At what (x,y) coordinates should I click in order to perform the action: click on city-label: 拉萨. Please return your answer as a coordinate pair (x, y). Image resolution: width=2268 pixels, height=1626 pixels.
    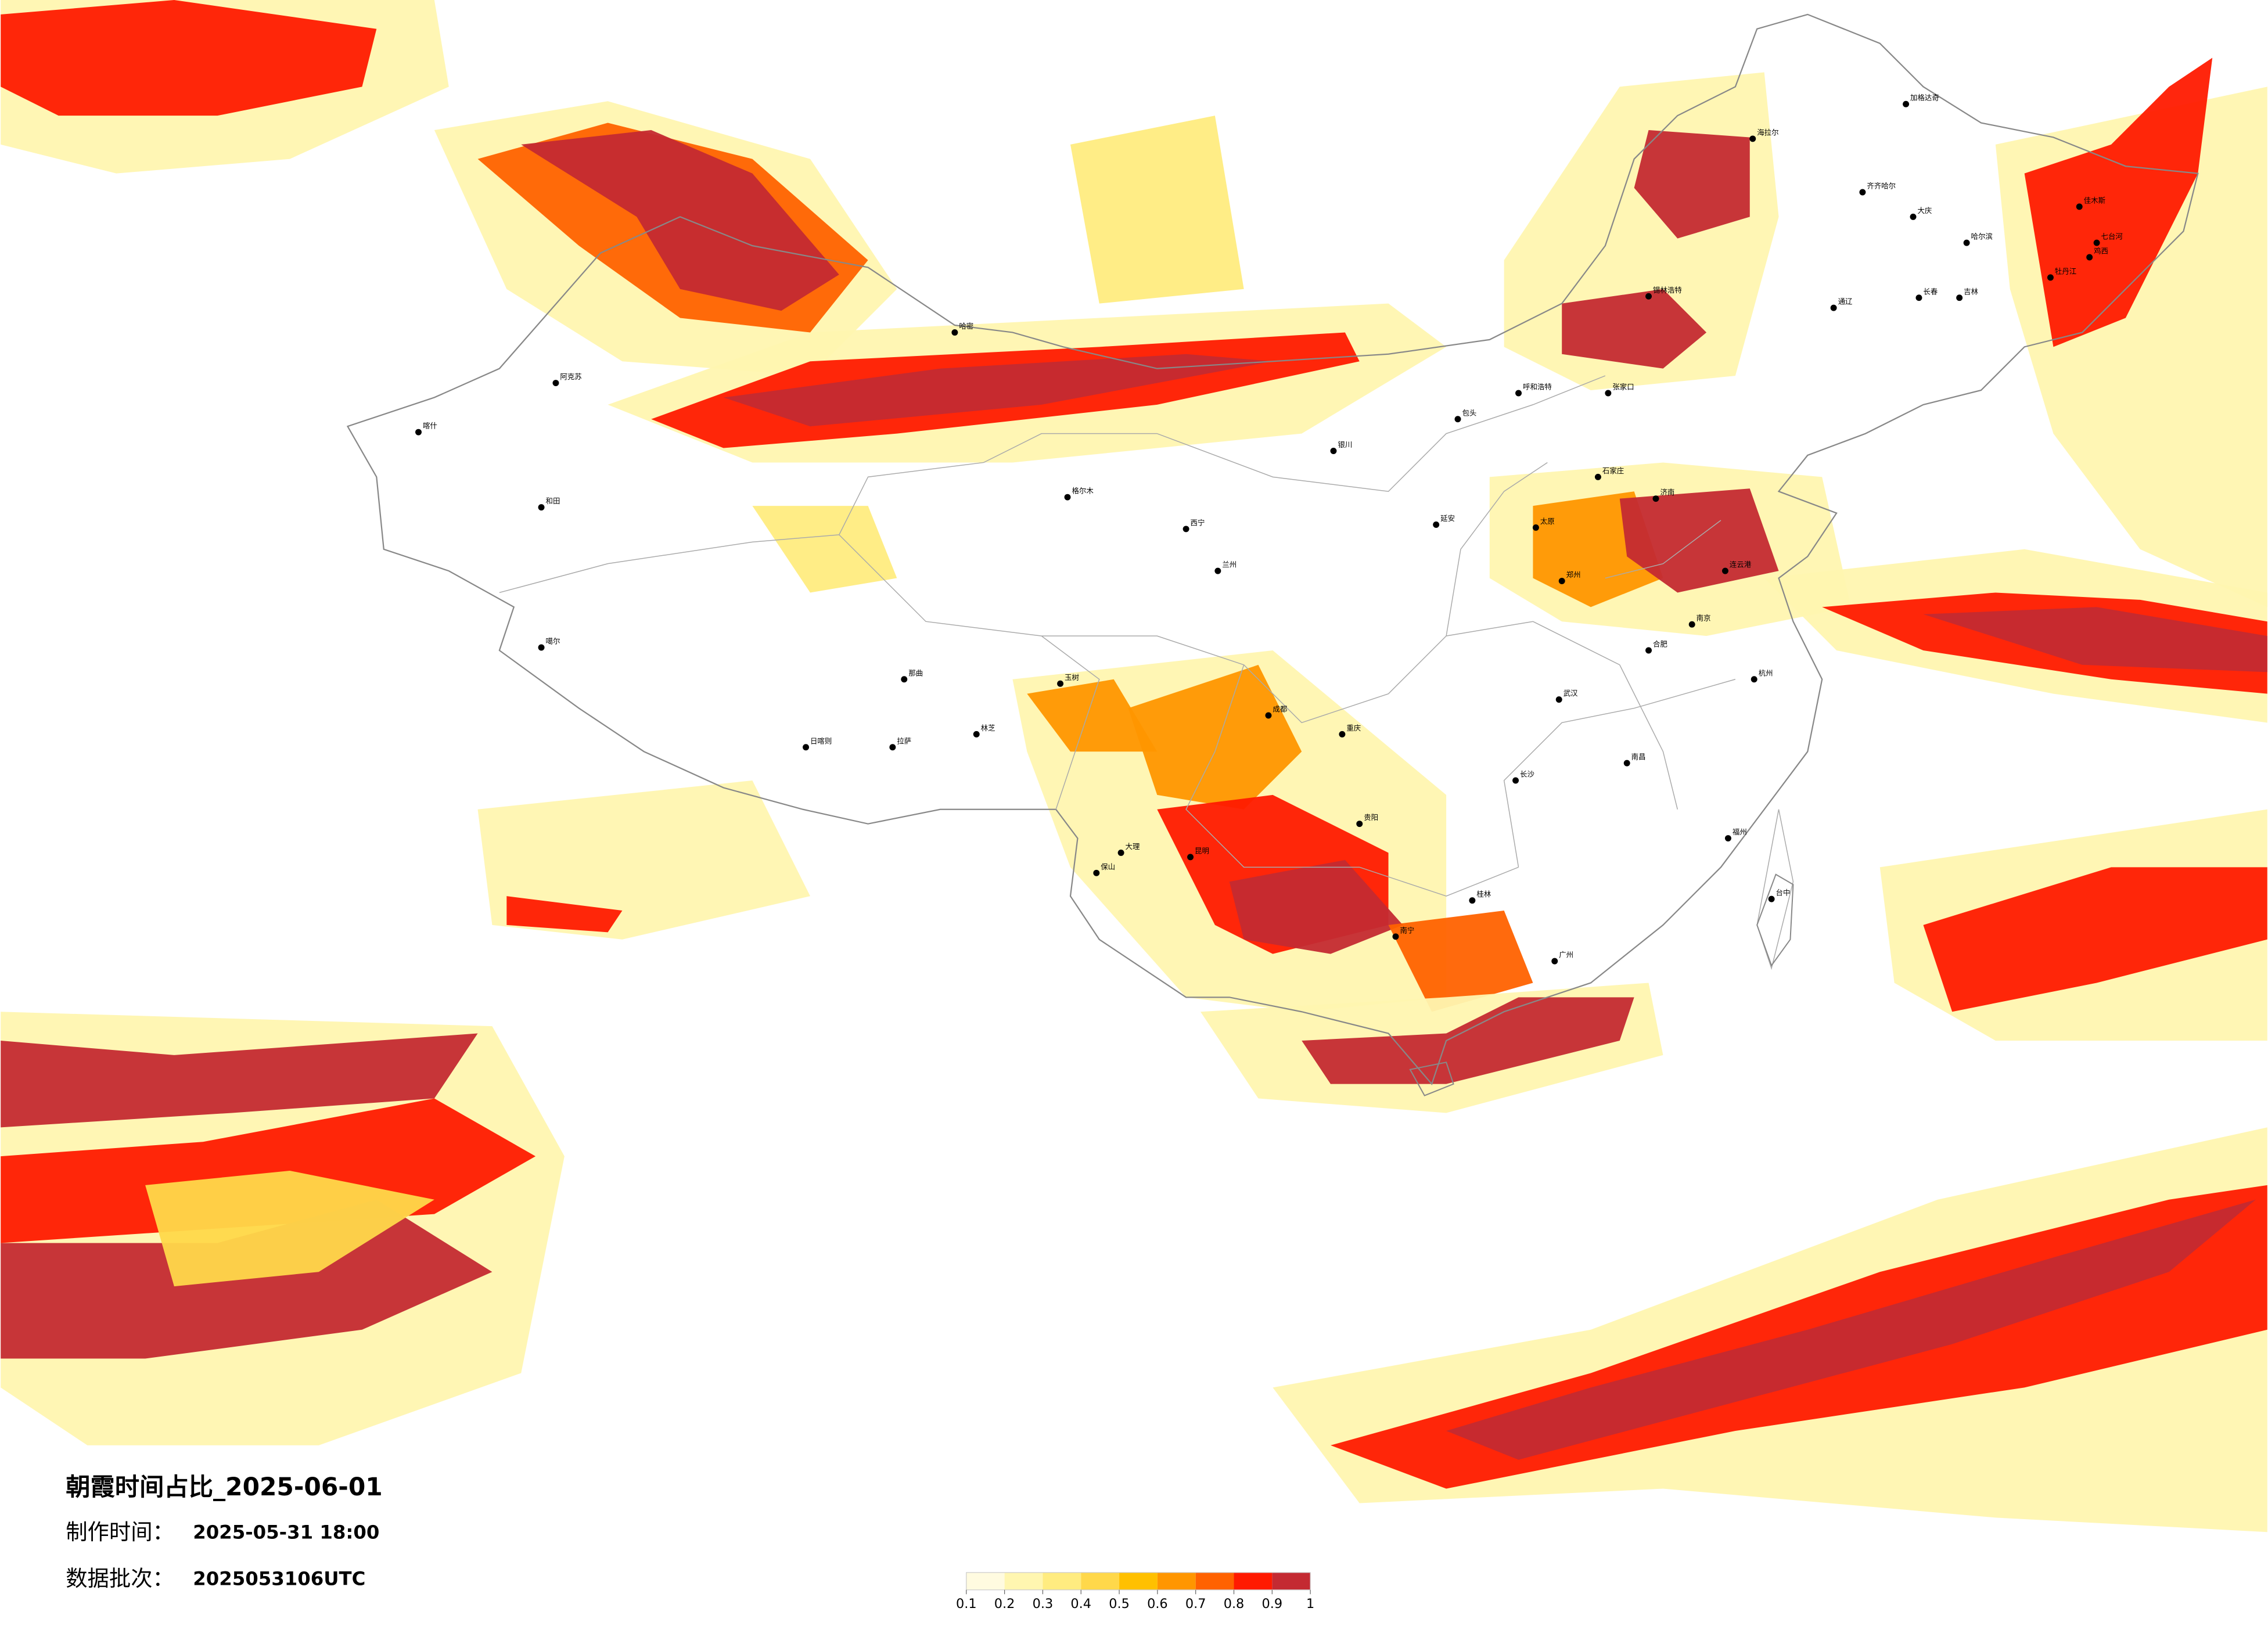
    Looking at the image, I should click on (904, 740).